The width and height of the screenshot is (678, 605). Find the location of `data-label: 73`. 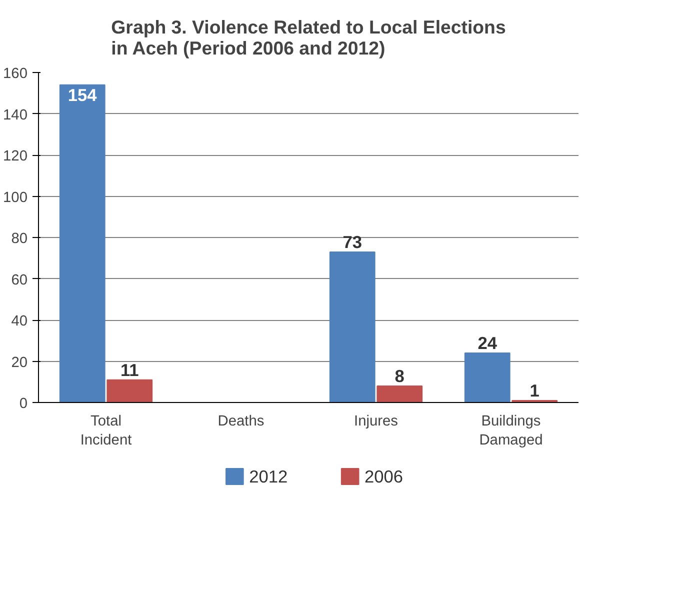

data-label: 73 is located at coordinates (352, 242).